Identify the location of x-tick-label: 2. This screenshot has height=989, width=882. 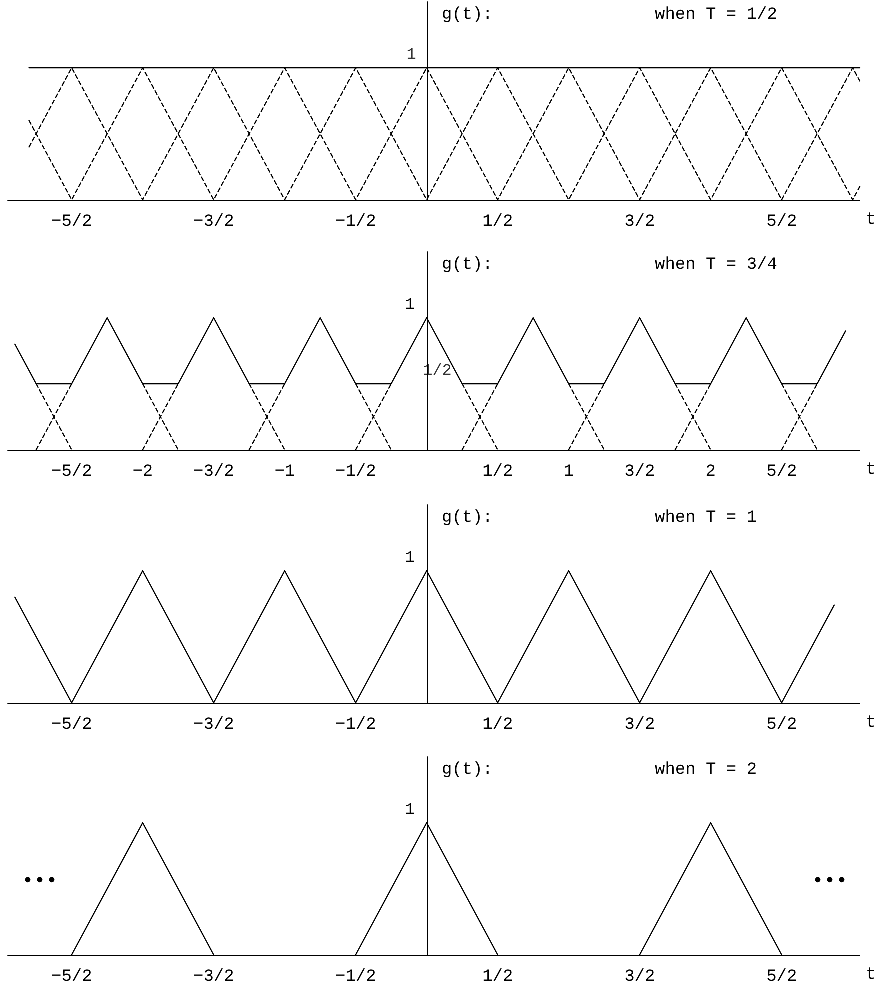
(711, 472).